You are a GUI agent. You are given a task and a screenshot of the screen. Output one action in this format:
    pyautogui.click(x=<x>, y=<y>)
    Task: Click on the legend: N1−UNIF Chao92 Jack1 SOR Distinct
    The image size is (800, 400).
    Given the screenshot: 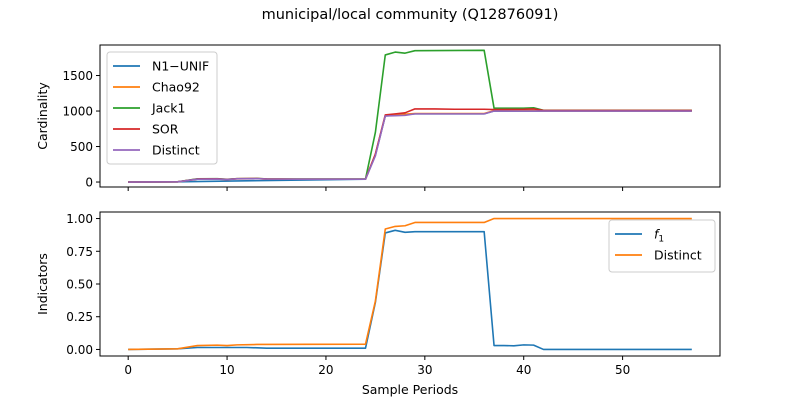 What is the action you would take?
    pyautogui.click(x=162, y=108)
    